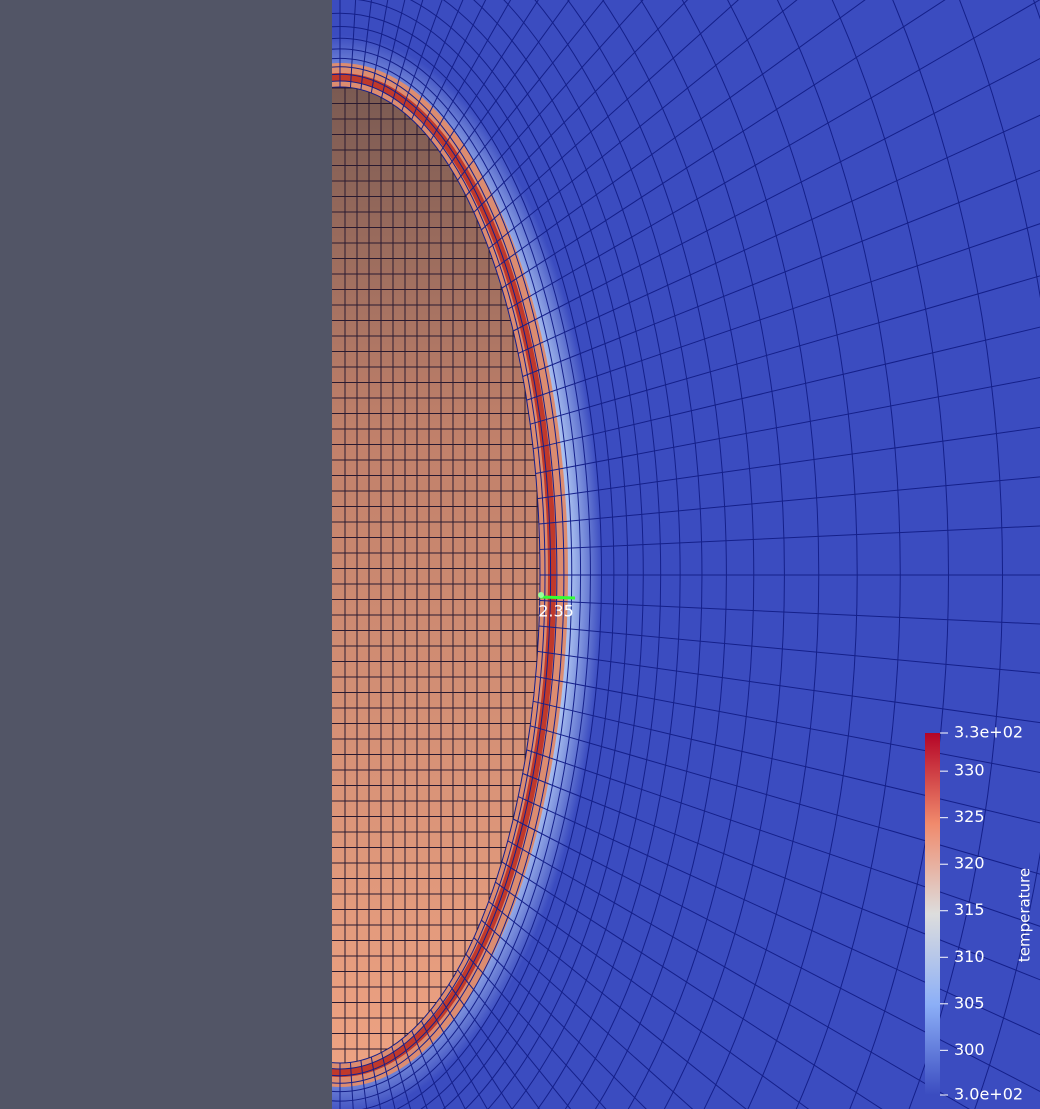 The height and width of the screenshot is (1109, 1040). Describe the element at coordinates (932, 914) in the screenshot. I see `colorbar` at that location.